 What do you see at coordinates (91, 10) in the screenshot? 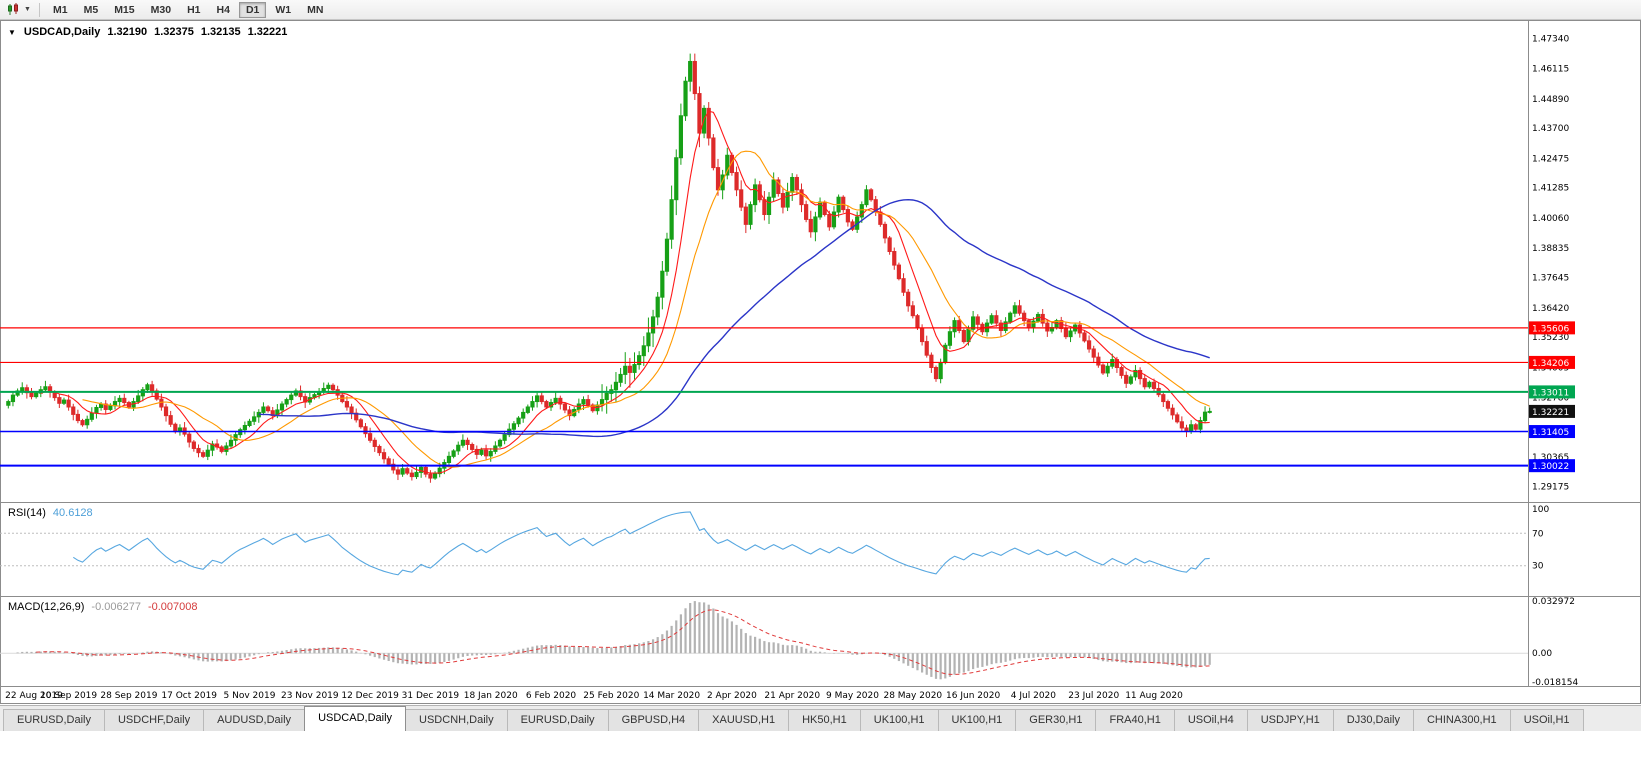
I see `timeframe-button-m5: M5` at bounding box center [91, 10].